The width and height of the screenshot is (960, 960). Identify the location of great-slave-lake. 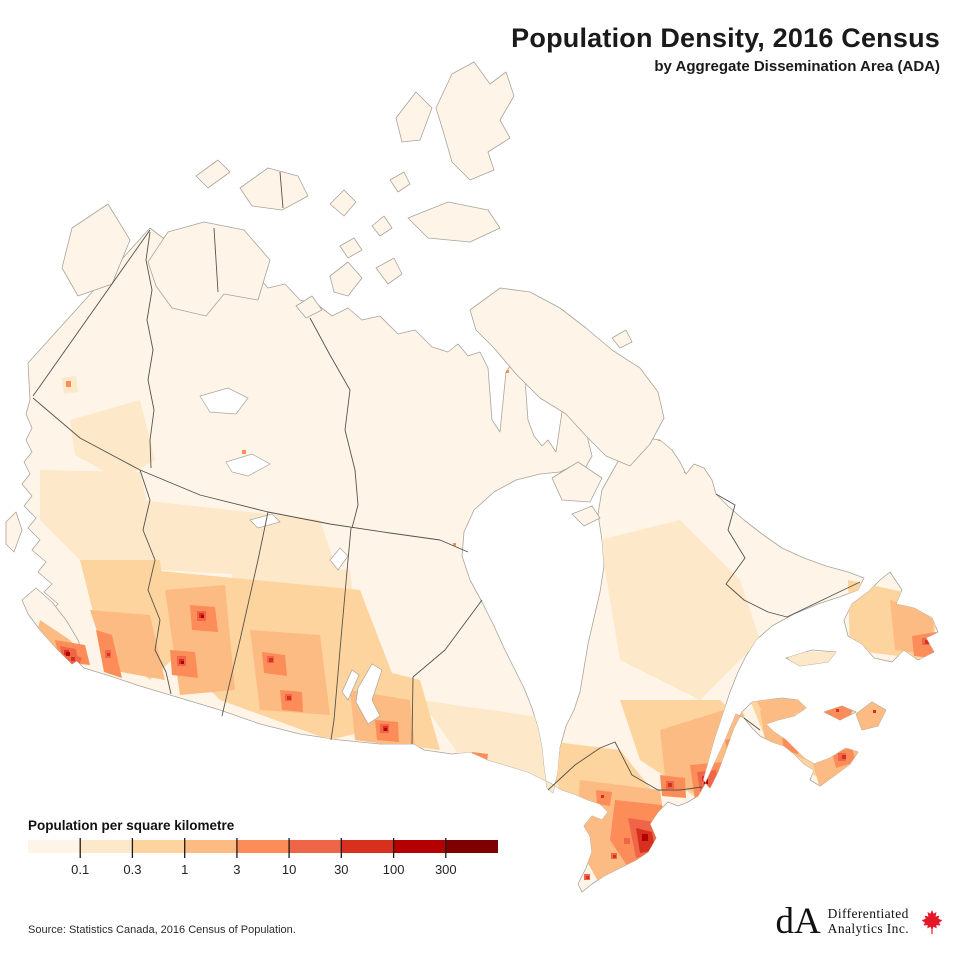
(248, 465).